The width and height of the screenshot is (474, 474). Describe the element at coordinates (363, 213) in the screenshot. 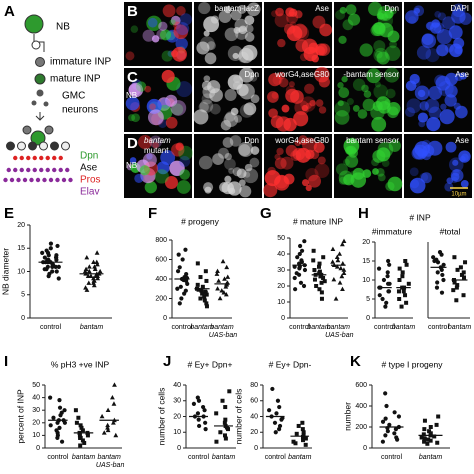

I see `panel-label: H` at that location.